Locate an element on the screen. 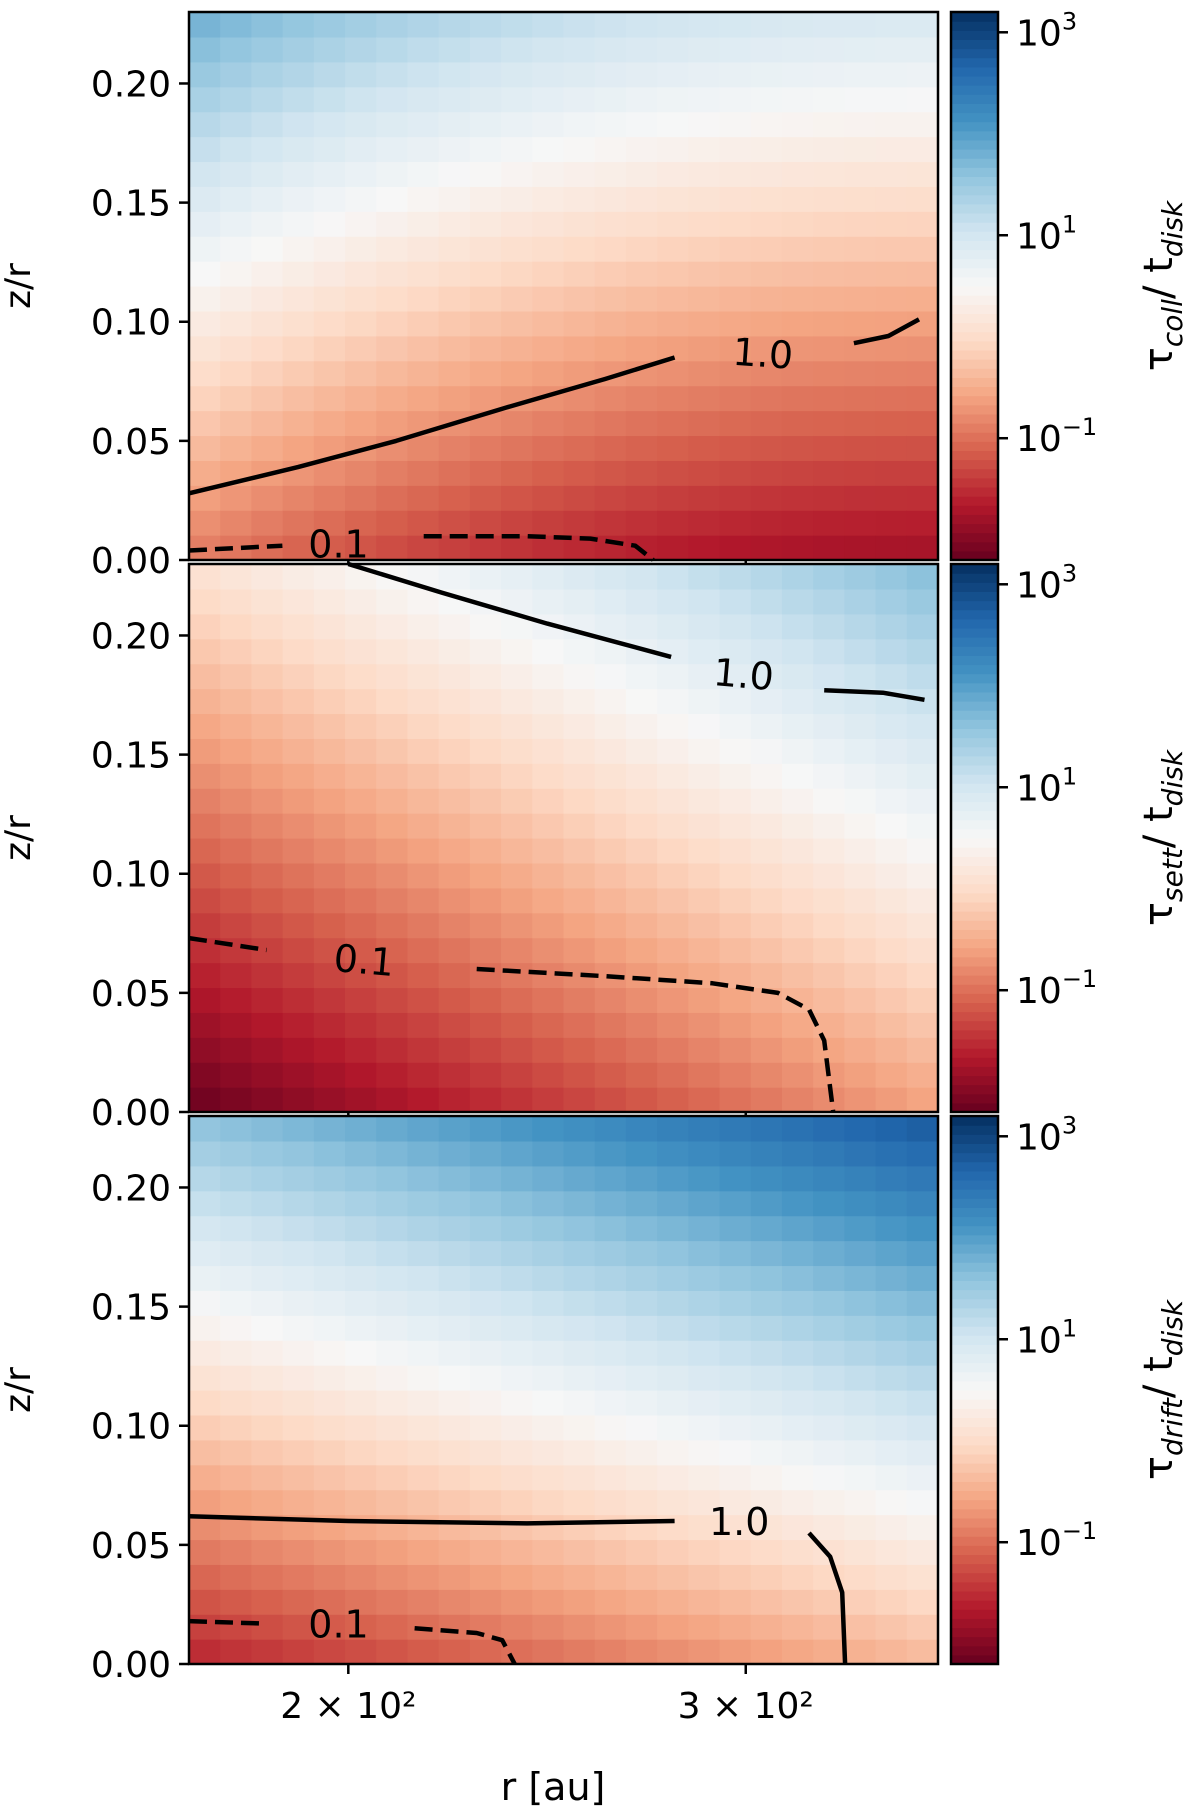  colorbar-tick-label: 101 is located at coordinates (1046, 785).